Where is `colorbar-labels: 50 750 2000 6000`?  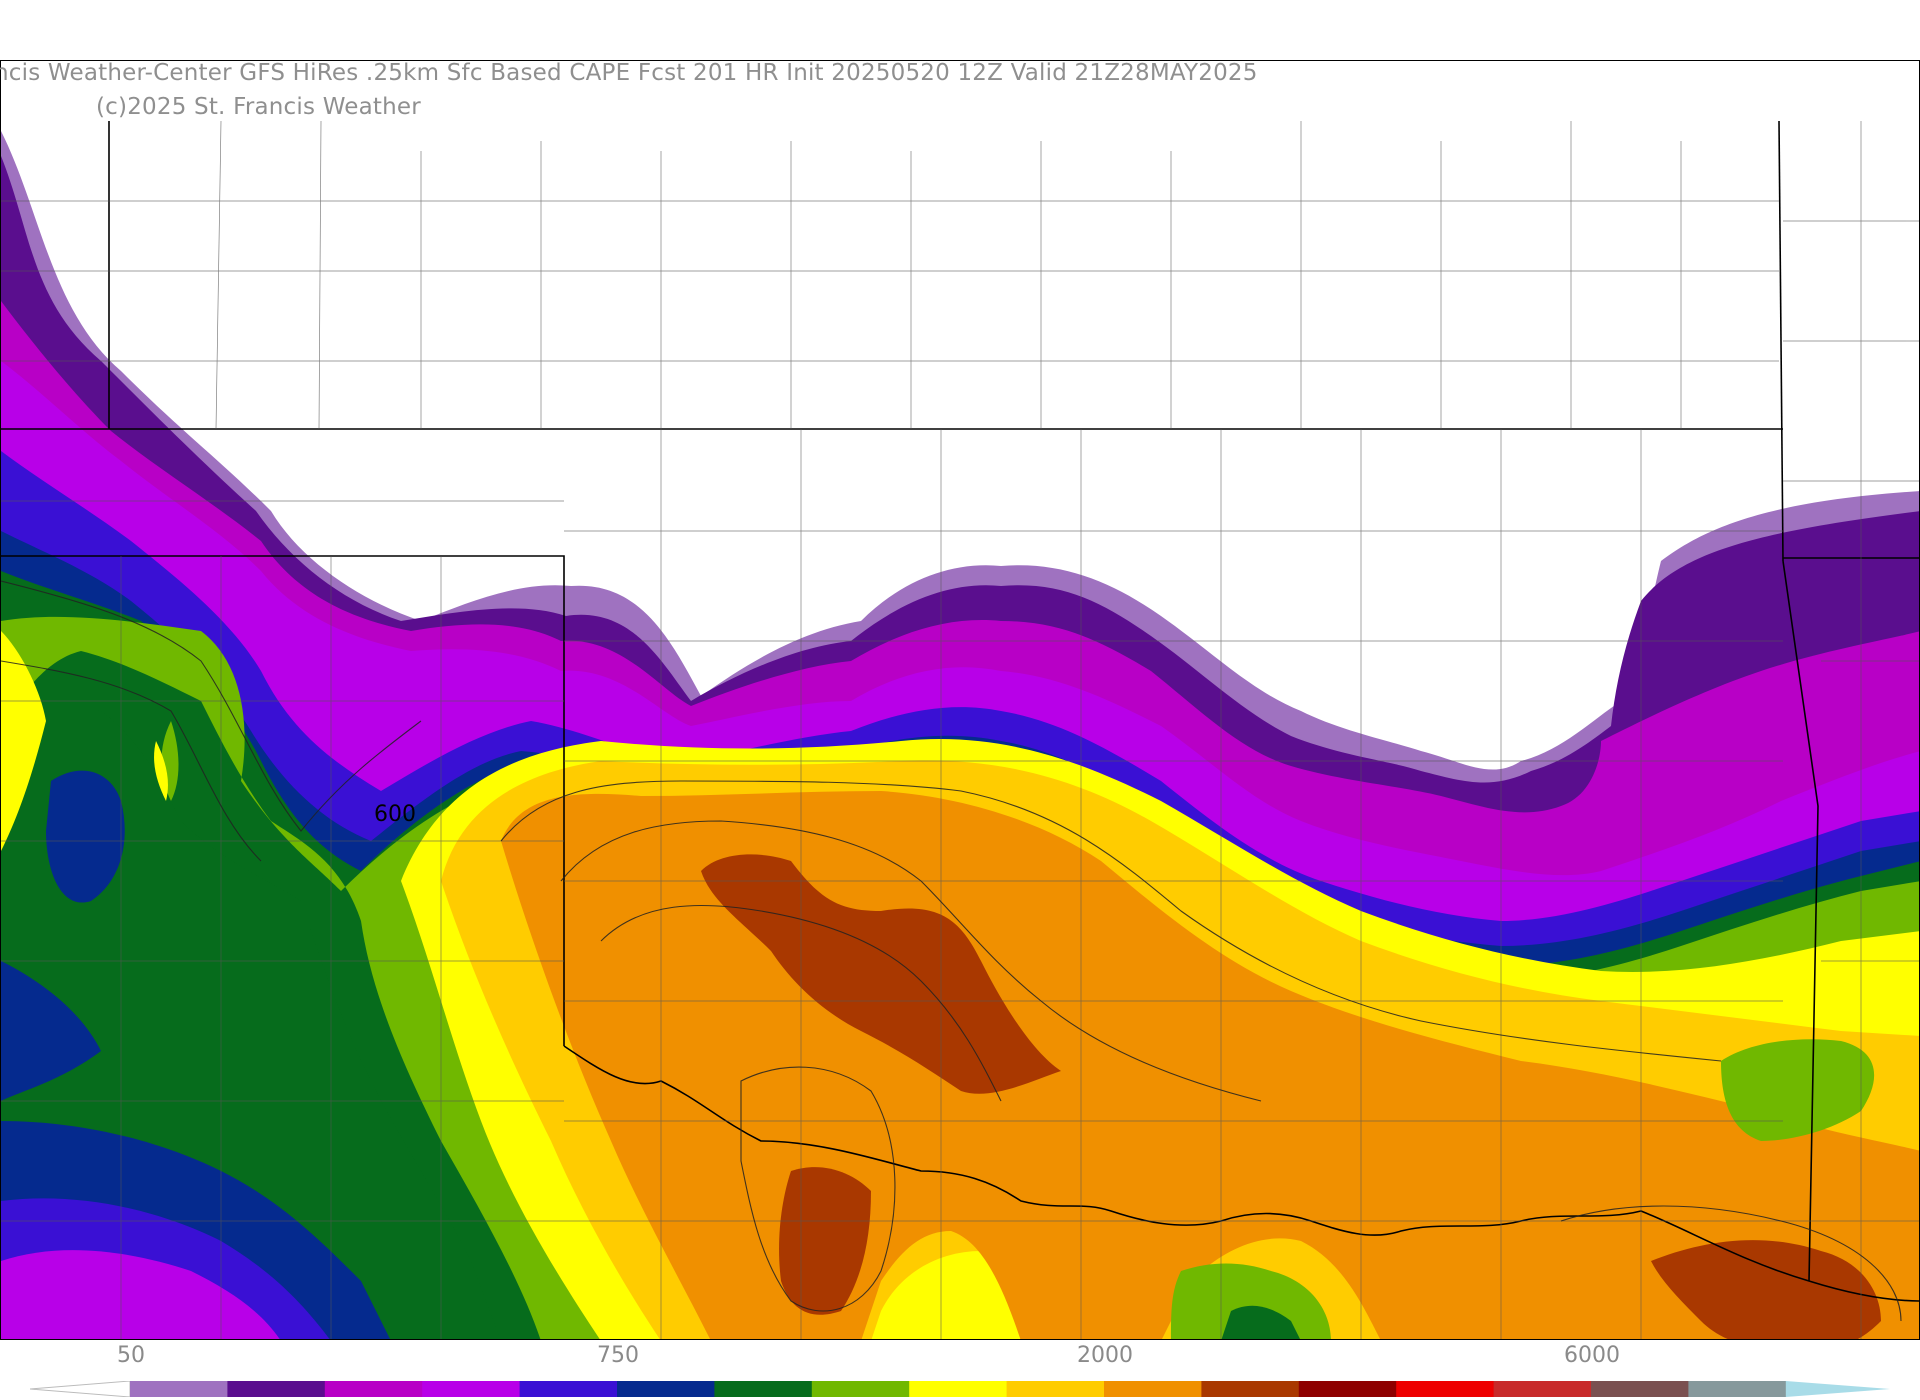
colorbar-labels: 50 750 2000 6000 is located at coordinates (960, 1358).